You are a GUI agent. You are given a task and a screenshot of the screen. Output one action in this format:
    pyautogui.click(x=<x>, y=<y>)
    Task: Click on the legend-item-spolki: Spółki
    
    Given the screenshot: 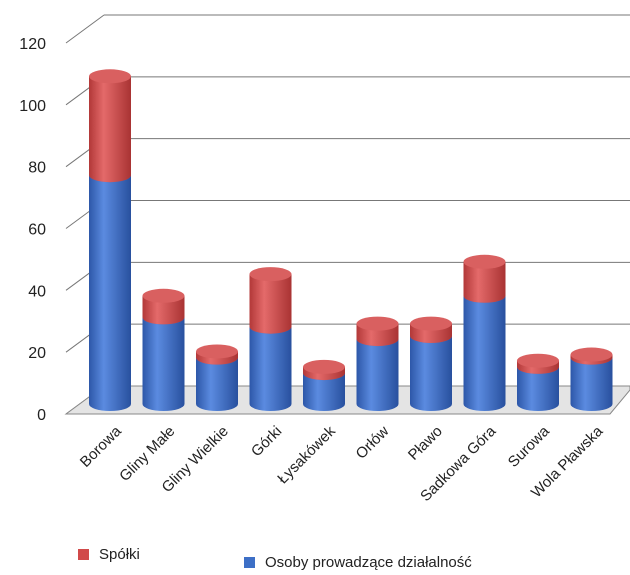 What is the action you would take?
    pyautogui.click(x=109, y=554)
    